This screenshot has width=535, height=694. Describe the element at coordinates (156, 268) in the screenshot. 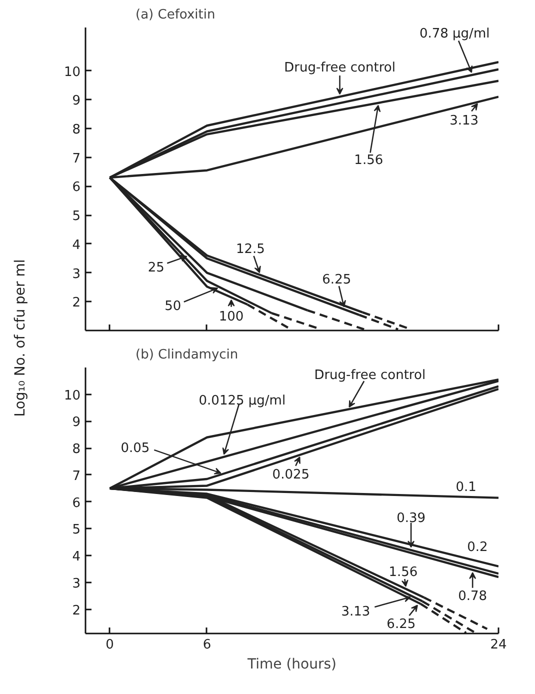

I see `annotation: 25` at that location.